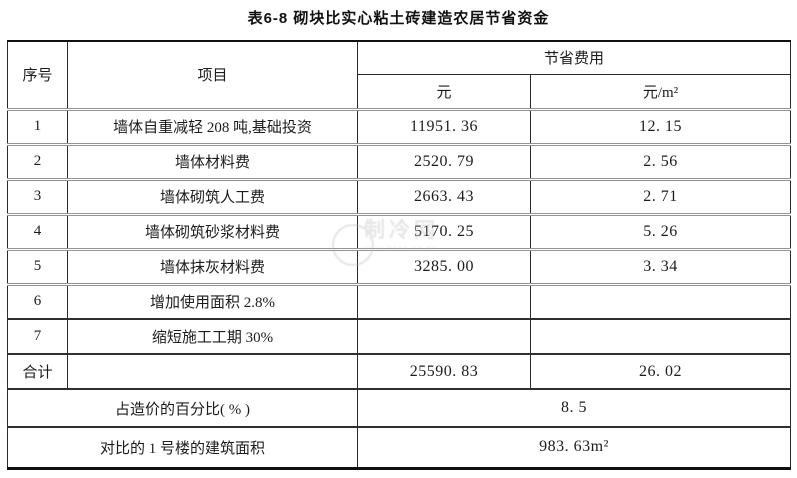 Image resolution: width=797 pixels, height=478 pixels. I want to click on row-no: 4, so click(37, 232).